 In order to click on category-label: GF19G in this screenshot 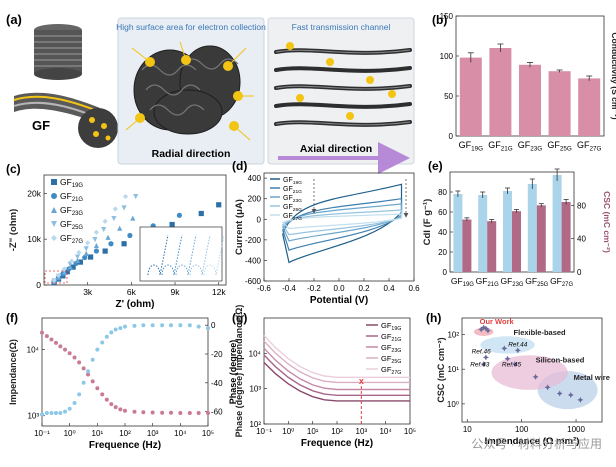, I will do `click(462, 282)`.